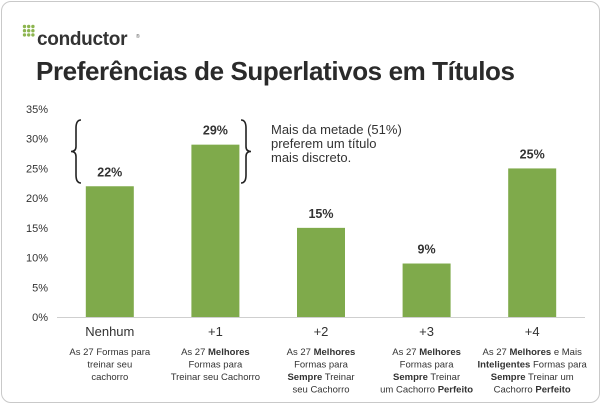  What do you see at coordinates (37, 259) in the screenshot?
I see `y-tick-label: 10%` at bounding box center [37, 259].